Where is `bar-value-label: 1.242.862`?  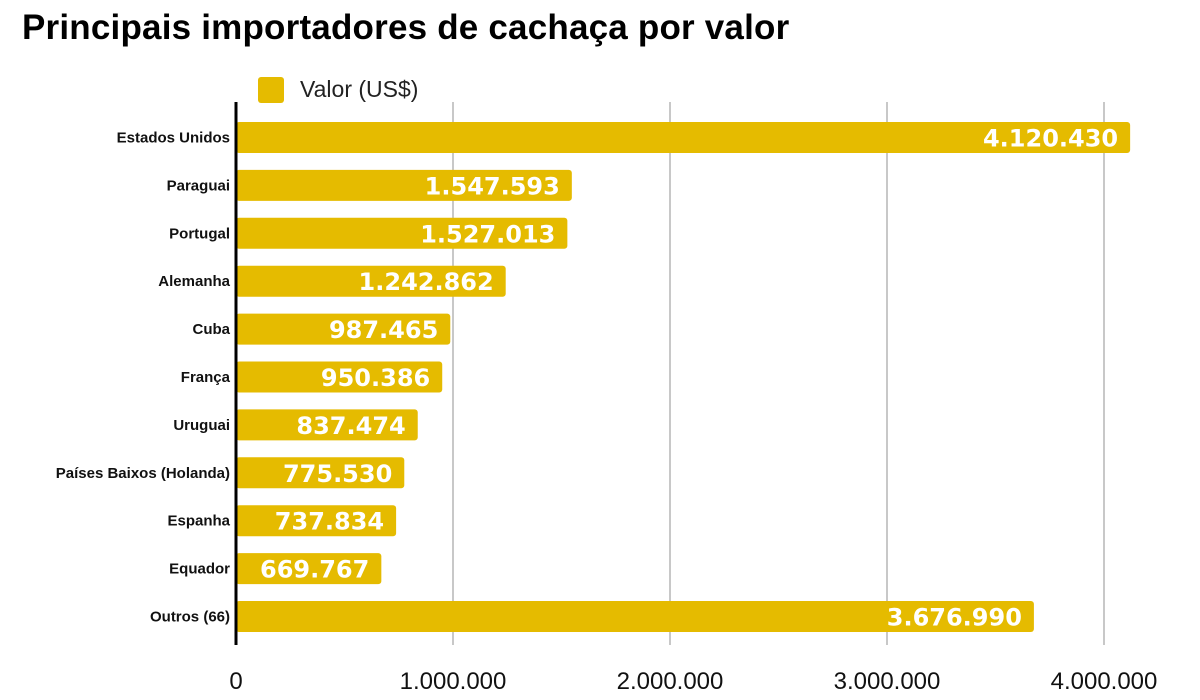
bar-value-label: 1.242.862 is located at coordinates (426, 282).